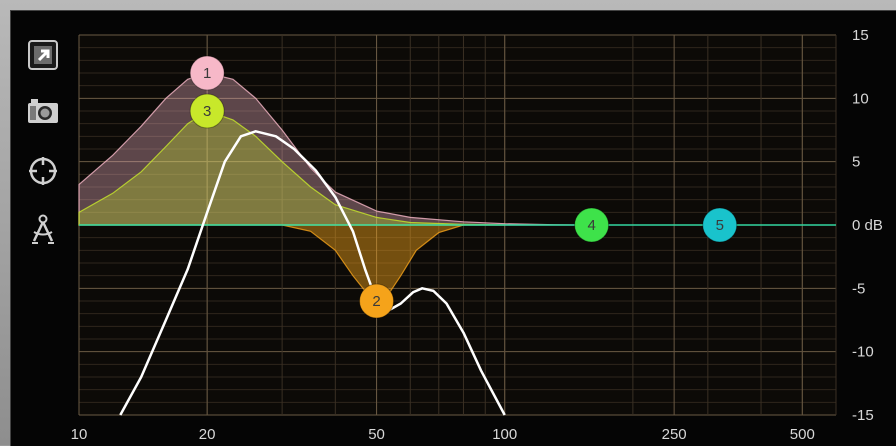  What do you see at coordinates (867, 225) in the screenshot?
I see `y-tick-label: 0 dB` at bounding box center [867, 225].